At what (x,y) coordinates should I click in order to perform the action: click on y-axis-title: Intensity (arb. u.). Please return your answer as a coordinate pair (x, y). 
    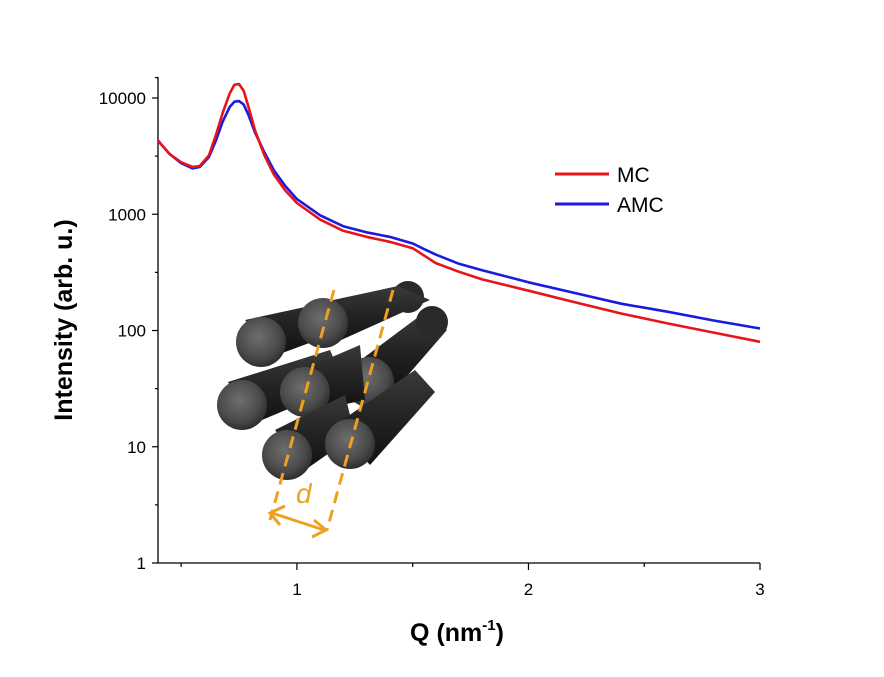
    Looking at the image, I should click on (64, 319).